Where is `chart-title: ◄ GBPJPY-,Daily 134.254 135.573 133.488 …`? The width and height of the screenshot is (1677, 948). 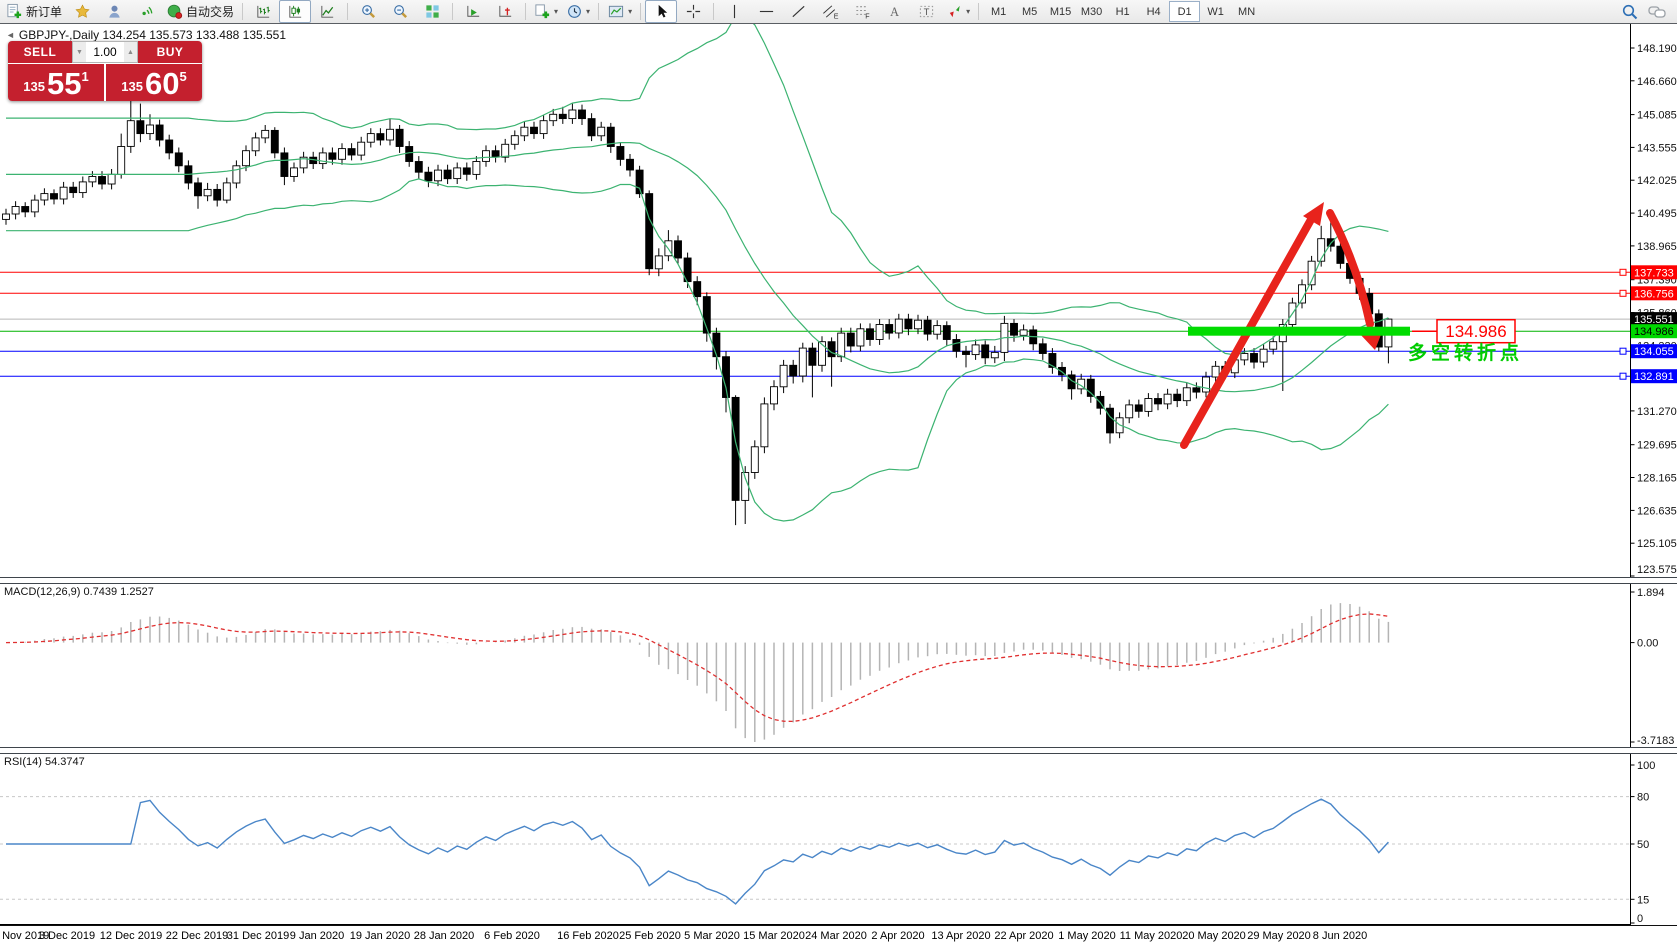 chart-title: ◄ GBPJPY-,Daily 134.254 135.573 133.488 … is located at coordinates (146, 35).